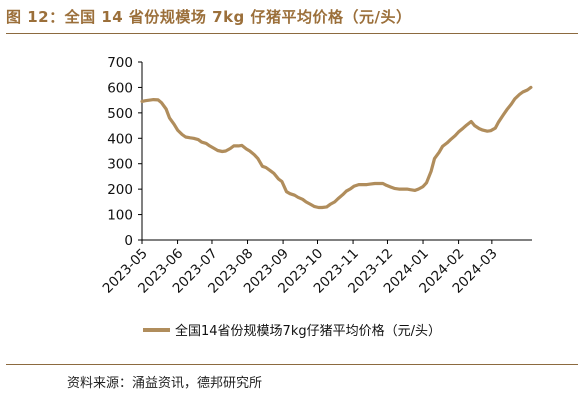 The width and height of the screenshot is (582, 400). I want to click on y-tick-label: 500, so click(120, 114).